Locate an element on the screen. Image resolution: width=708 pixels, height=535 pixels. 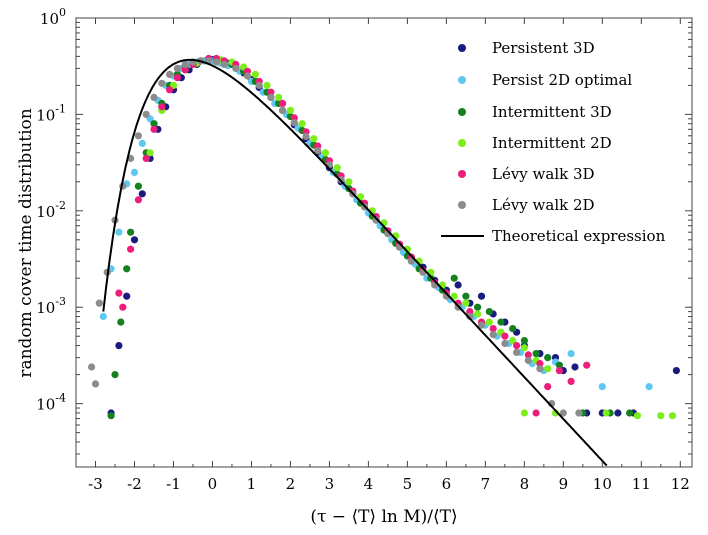
y-tick-label: 10⁻³ is located at coordinates (51, 306).